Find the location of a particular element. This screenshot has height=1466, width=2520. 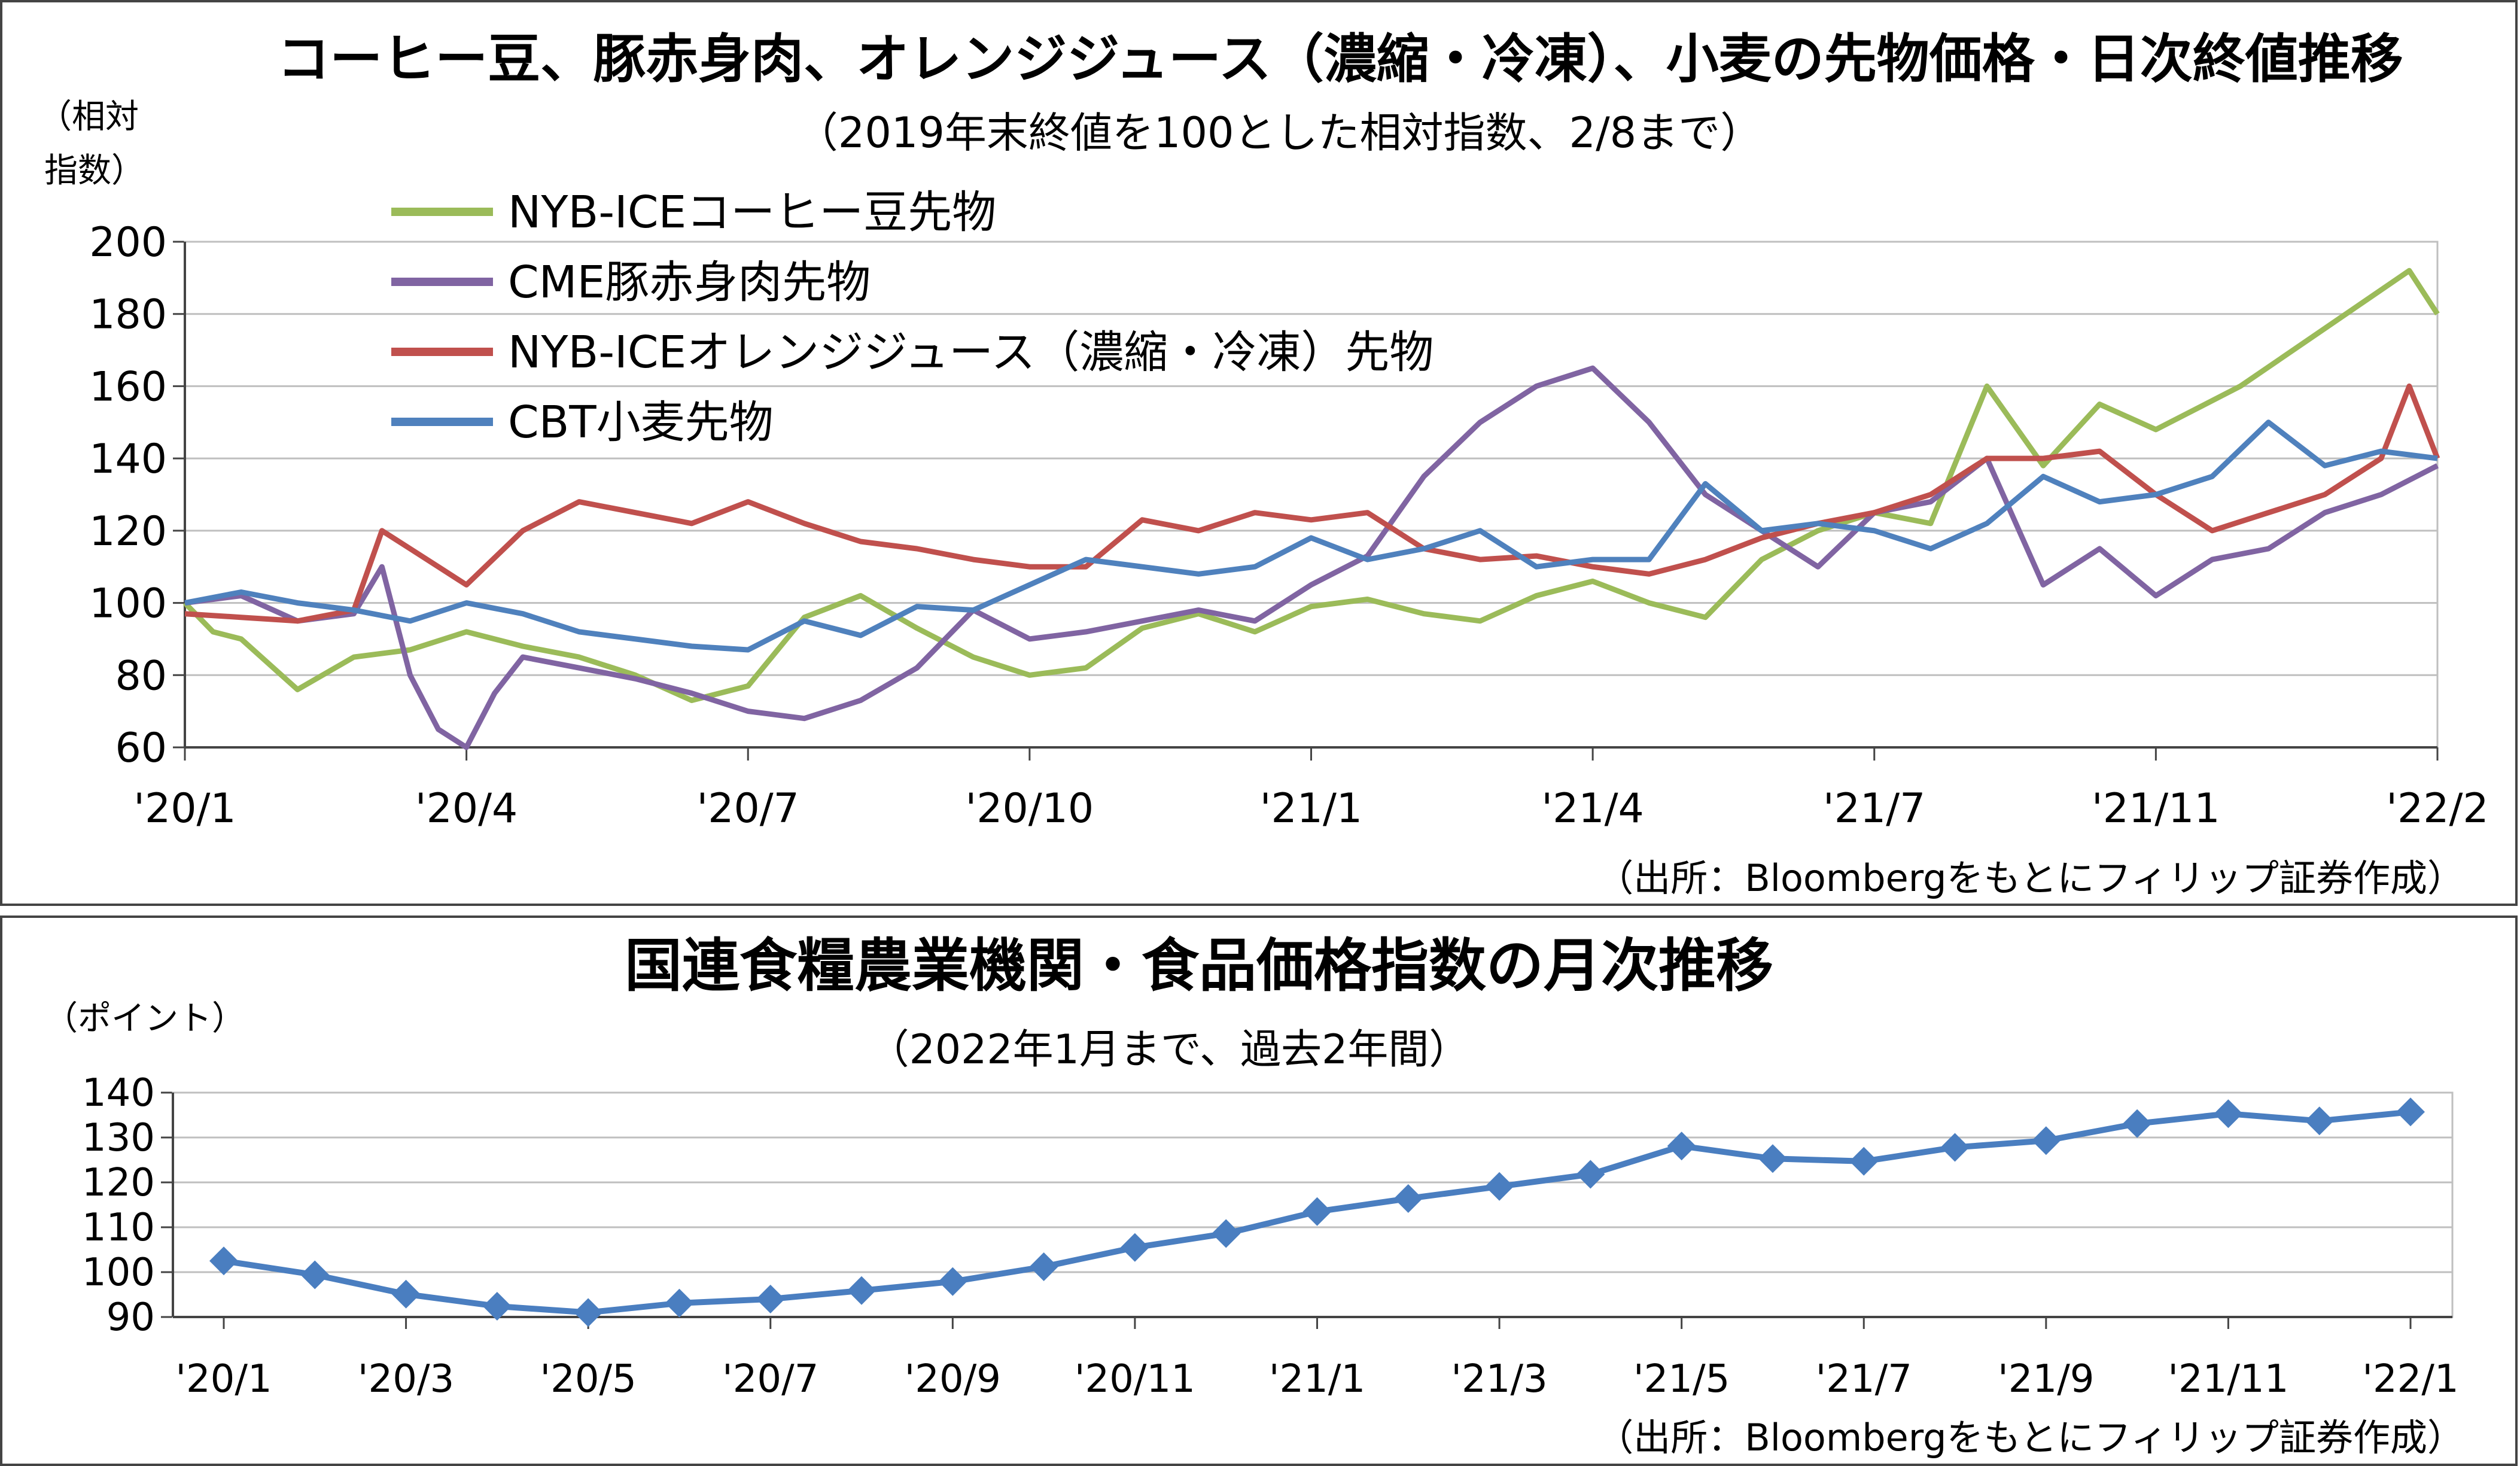

x-tick-label: '21/9 is located at coordinates (2046, 1379).